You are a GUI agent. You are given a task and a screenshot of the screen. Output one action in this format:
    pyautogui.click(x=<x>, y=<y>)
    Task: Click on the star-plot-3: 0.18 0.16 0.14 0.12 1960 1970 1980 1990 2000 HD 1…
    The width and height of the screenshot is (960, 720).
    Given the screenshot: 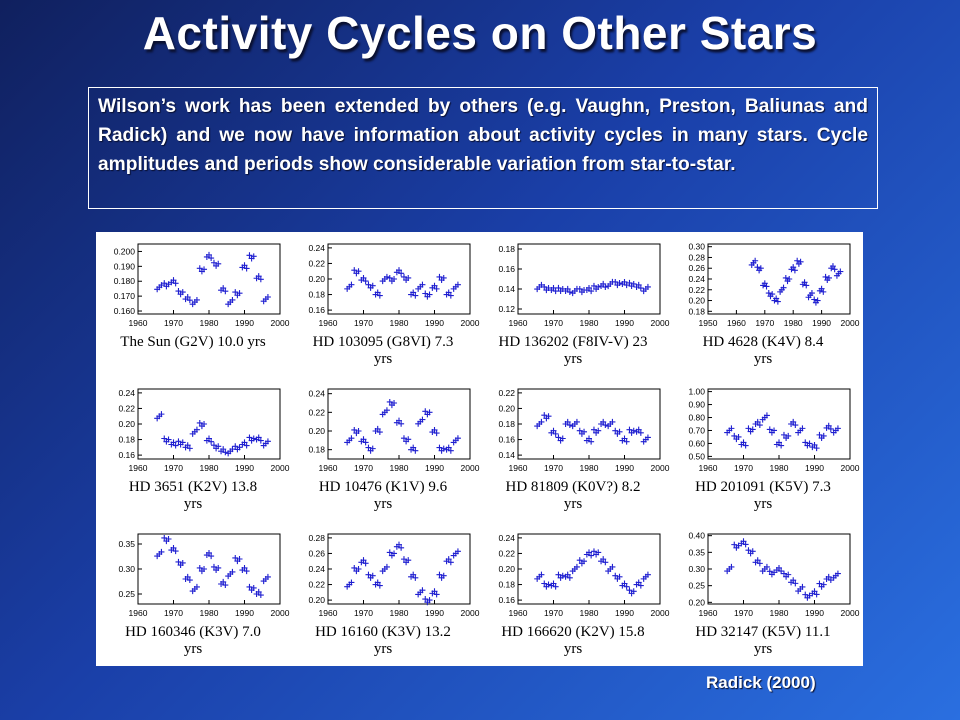 What is the action you would take?
    pyautogui.click(x=584, y=305)
    